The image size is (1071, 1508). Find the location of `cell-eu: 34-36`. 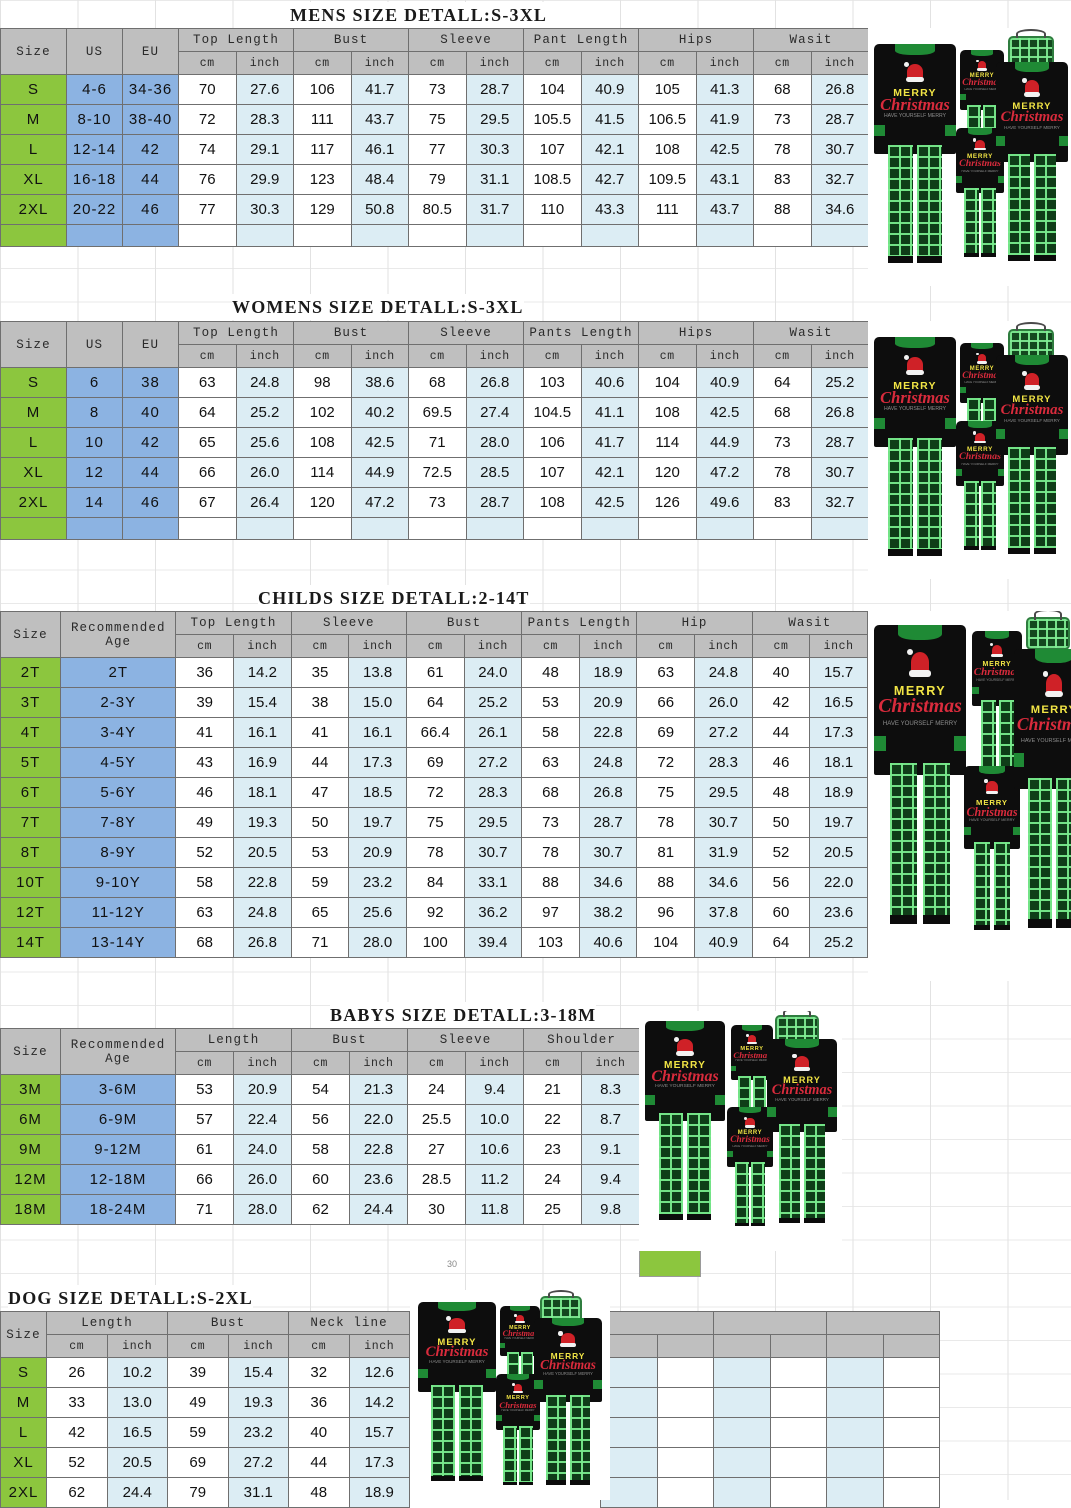

cell-eu: 34-36 is located at coordinates (150, 89).